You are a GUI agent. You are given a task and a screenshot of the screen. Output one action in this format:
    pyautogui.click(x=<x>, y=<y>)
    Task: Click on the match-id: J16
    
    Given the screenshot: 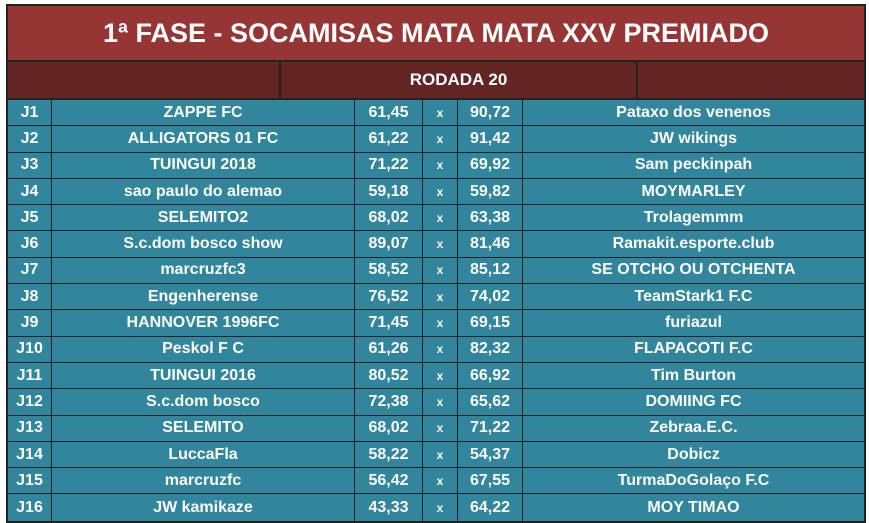 What is the action you would take?
    pyautogui.click(x=30, y=507)
    